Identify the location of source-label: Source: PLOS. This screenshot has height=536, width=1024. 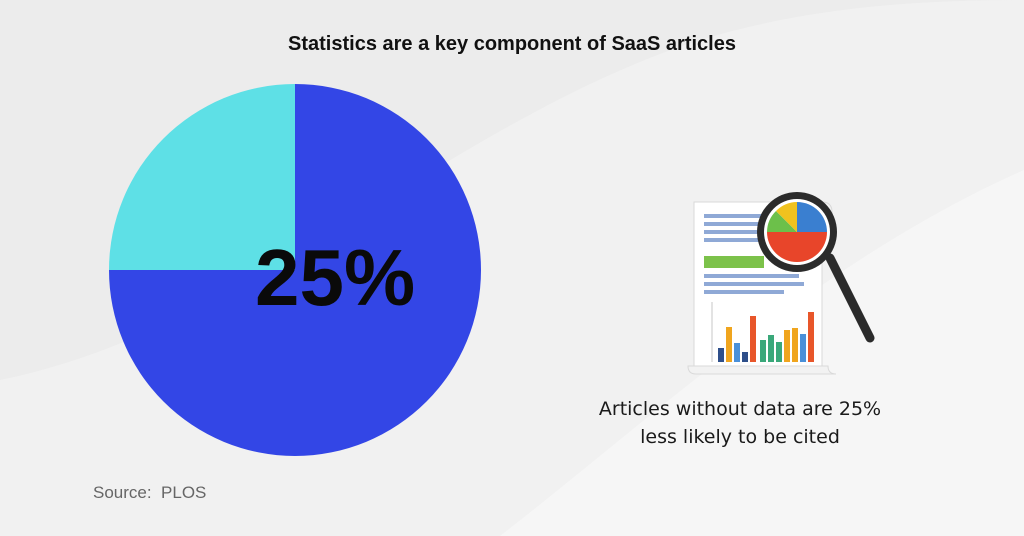
(150, 492).